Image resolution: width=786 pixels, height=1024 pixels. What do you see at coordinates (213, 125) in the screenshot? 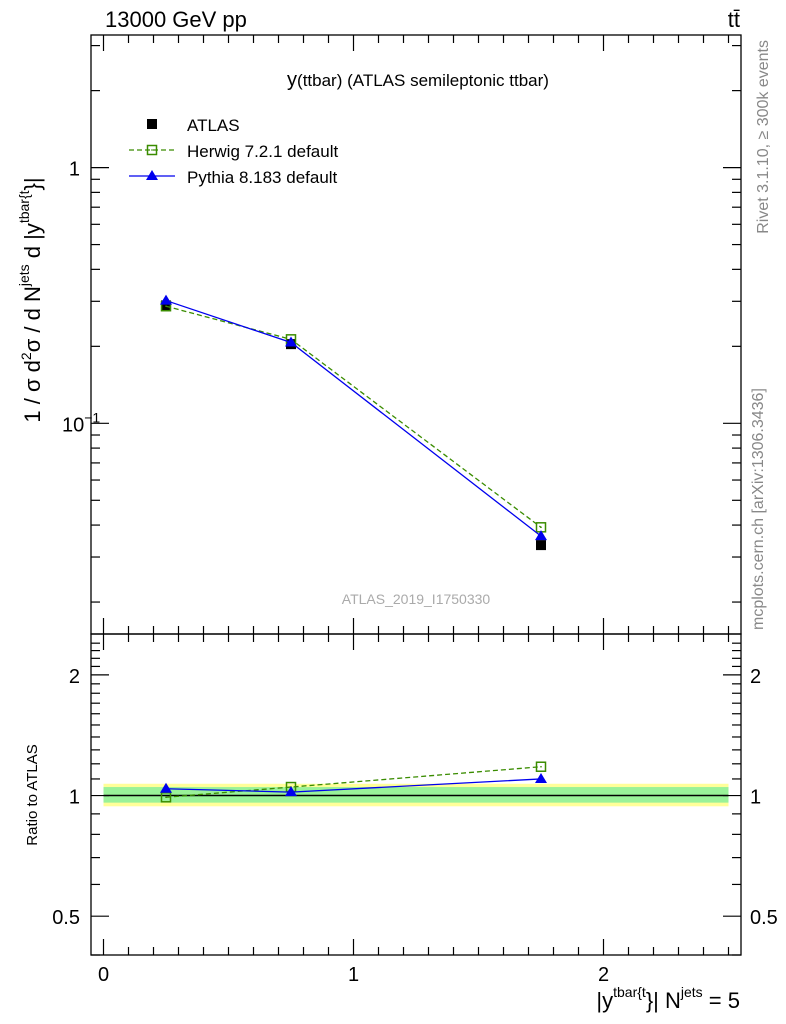
I see `legend-label: ATLAS` at bounding box center [213, 125].